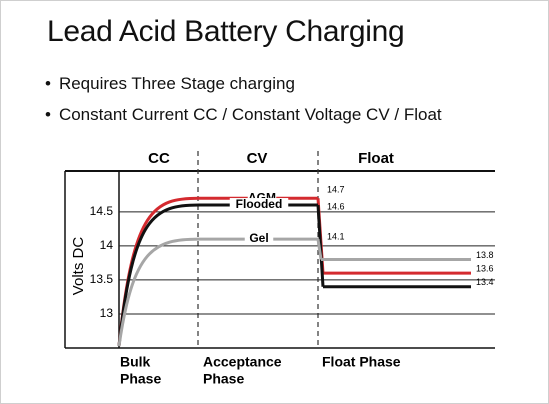  I want to click on series-label: Flooded, so click(259, 204).